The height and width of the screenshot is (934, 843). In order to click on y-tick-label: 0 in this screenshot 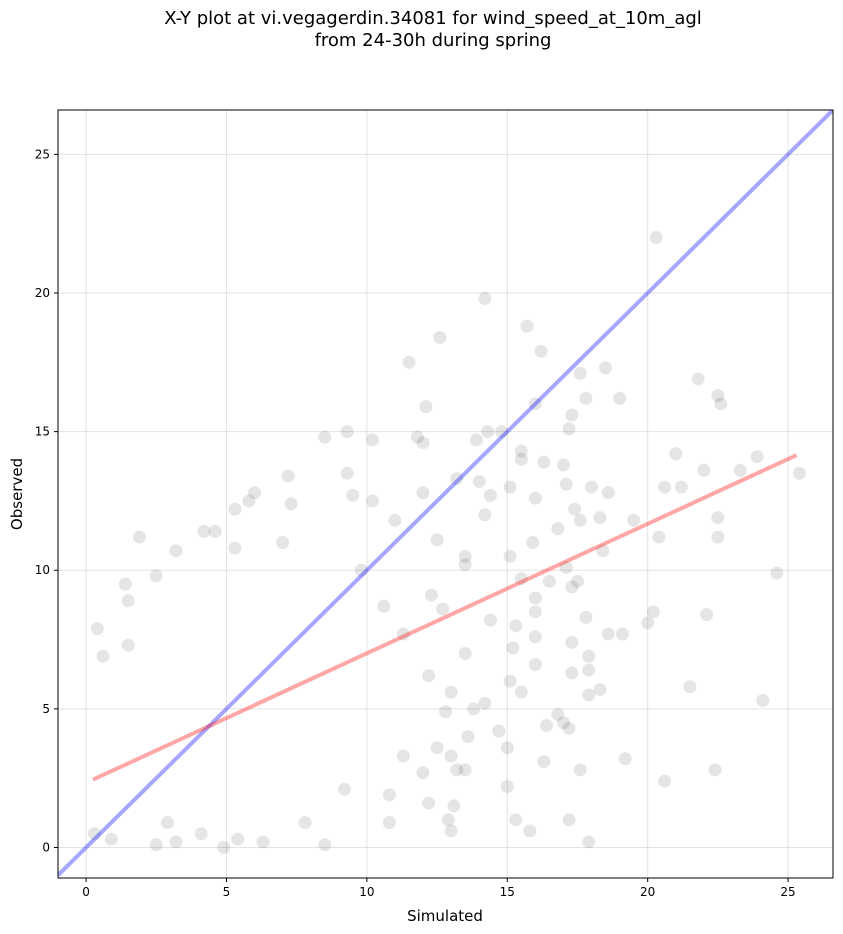, I will do `click(46, 848)`.